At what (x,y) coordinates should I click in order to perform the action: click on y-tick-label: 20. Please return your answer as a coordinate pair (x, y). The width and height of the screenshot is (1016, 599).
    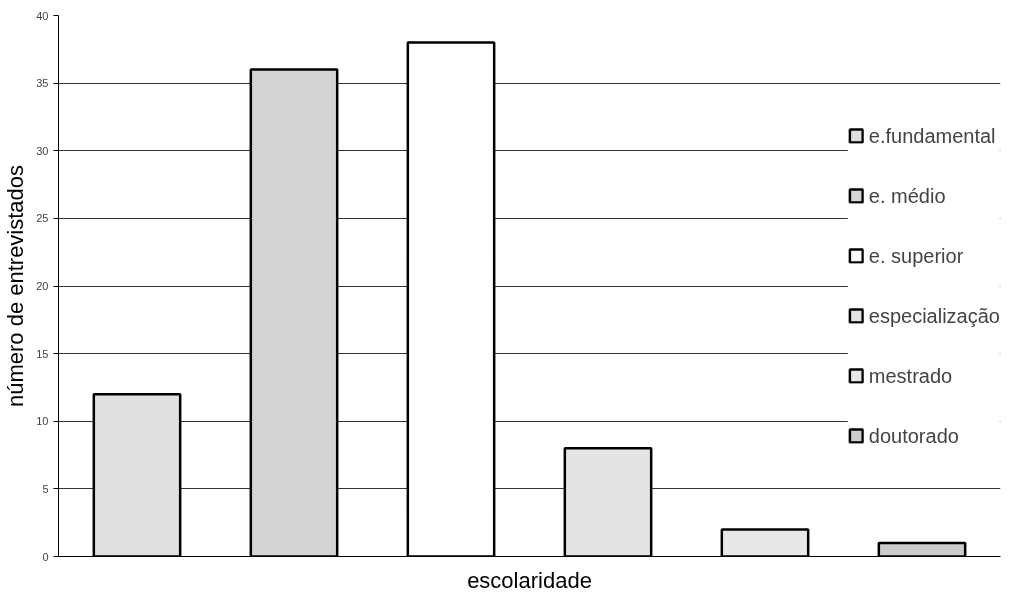
    Looking at the image, I should click on (42, 286).